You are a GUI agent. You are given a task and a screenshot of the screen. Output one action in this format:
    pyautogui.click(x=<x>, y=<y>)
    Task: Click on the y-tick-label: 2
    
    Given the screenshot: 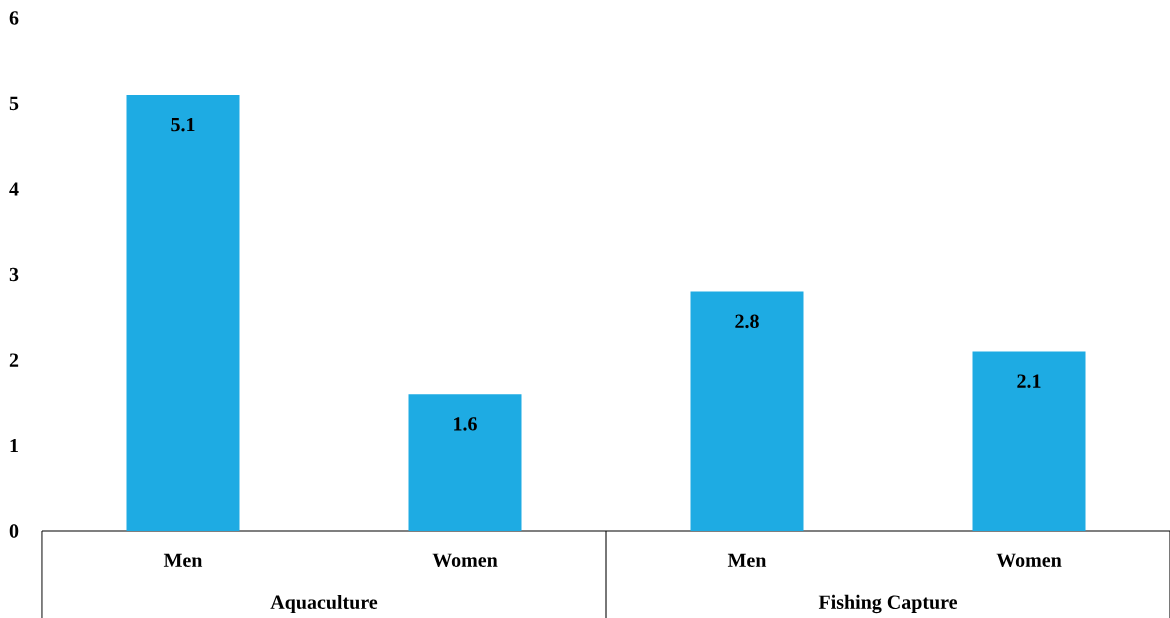 What is the action you would take?
    pyautogui.click(x=14, y=360)
    